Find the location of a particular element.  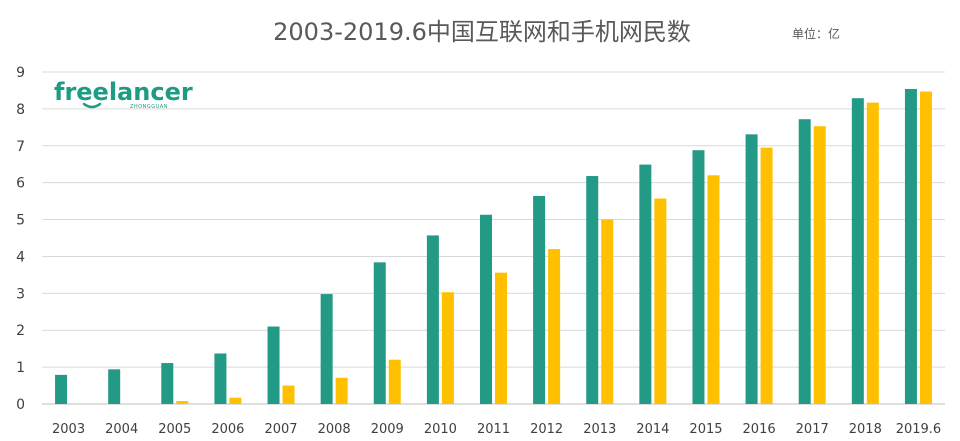

y-tick-label: 6 is located at coordinates (20, 184).